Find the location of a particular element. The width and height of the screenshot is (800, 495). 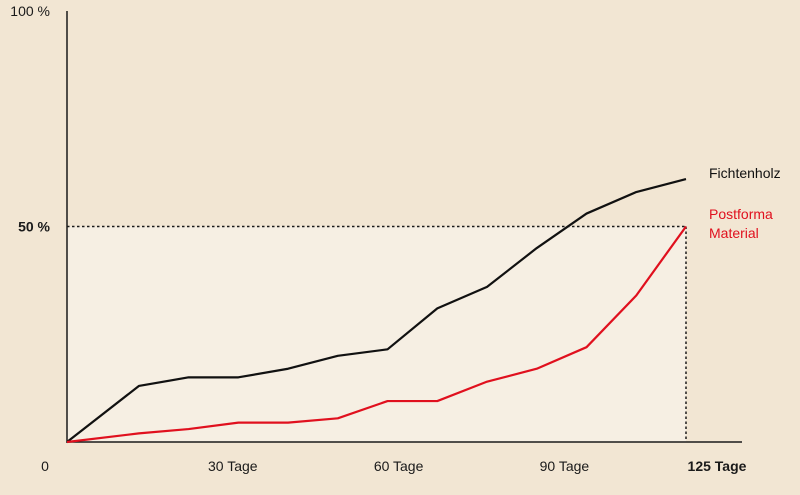

legend-label-1: Postforma Material is located at coordinates (741, 223).